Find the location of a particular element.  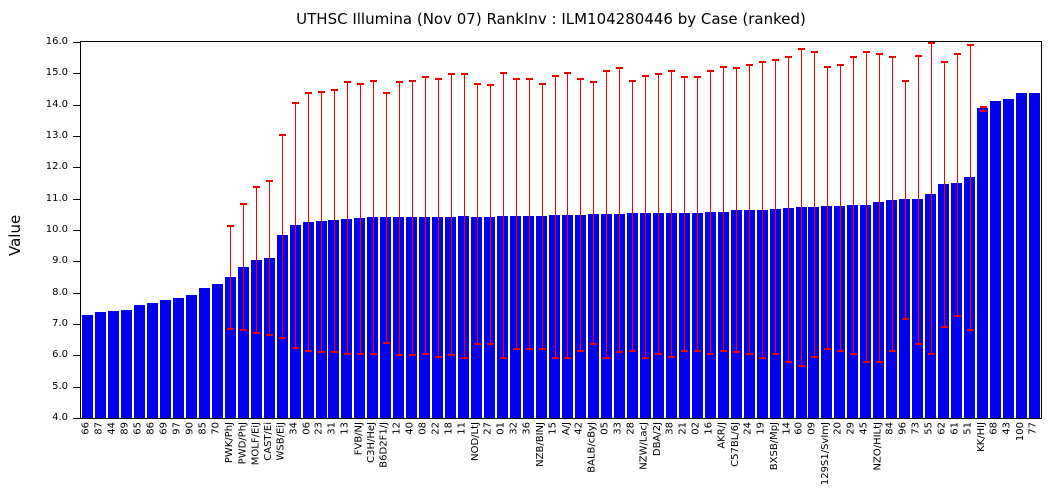

x-tick-label: 44 is located at coordinates (112, 428).